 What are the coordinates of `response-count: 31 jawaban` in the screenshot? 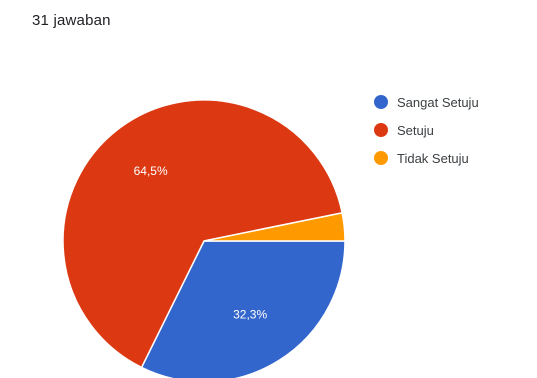 It's located at (71, 20).